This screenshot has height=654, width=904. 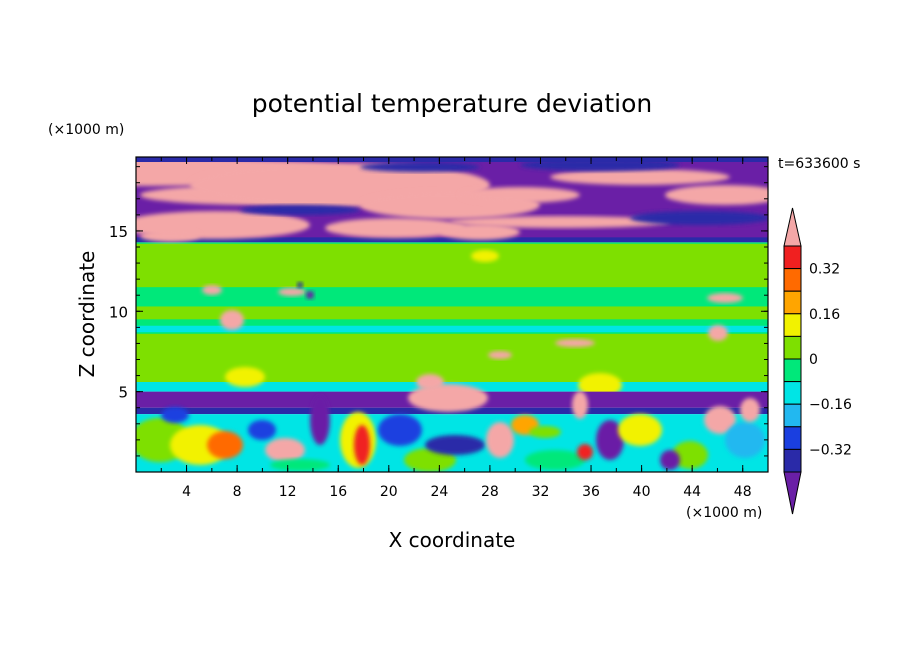 I want to click on colorbar-tick-label: 0.32, so click(x=824, y=270).